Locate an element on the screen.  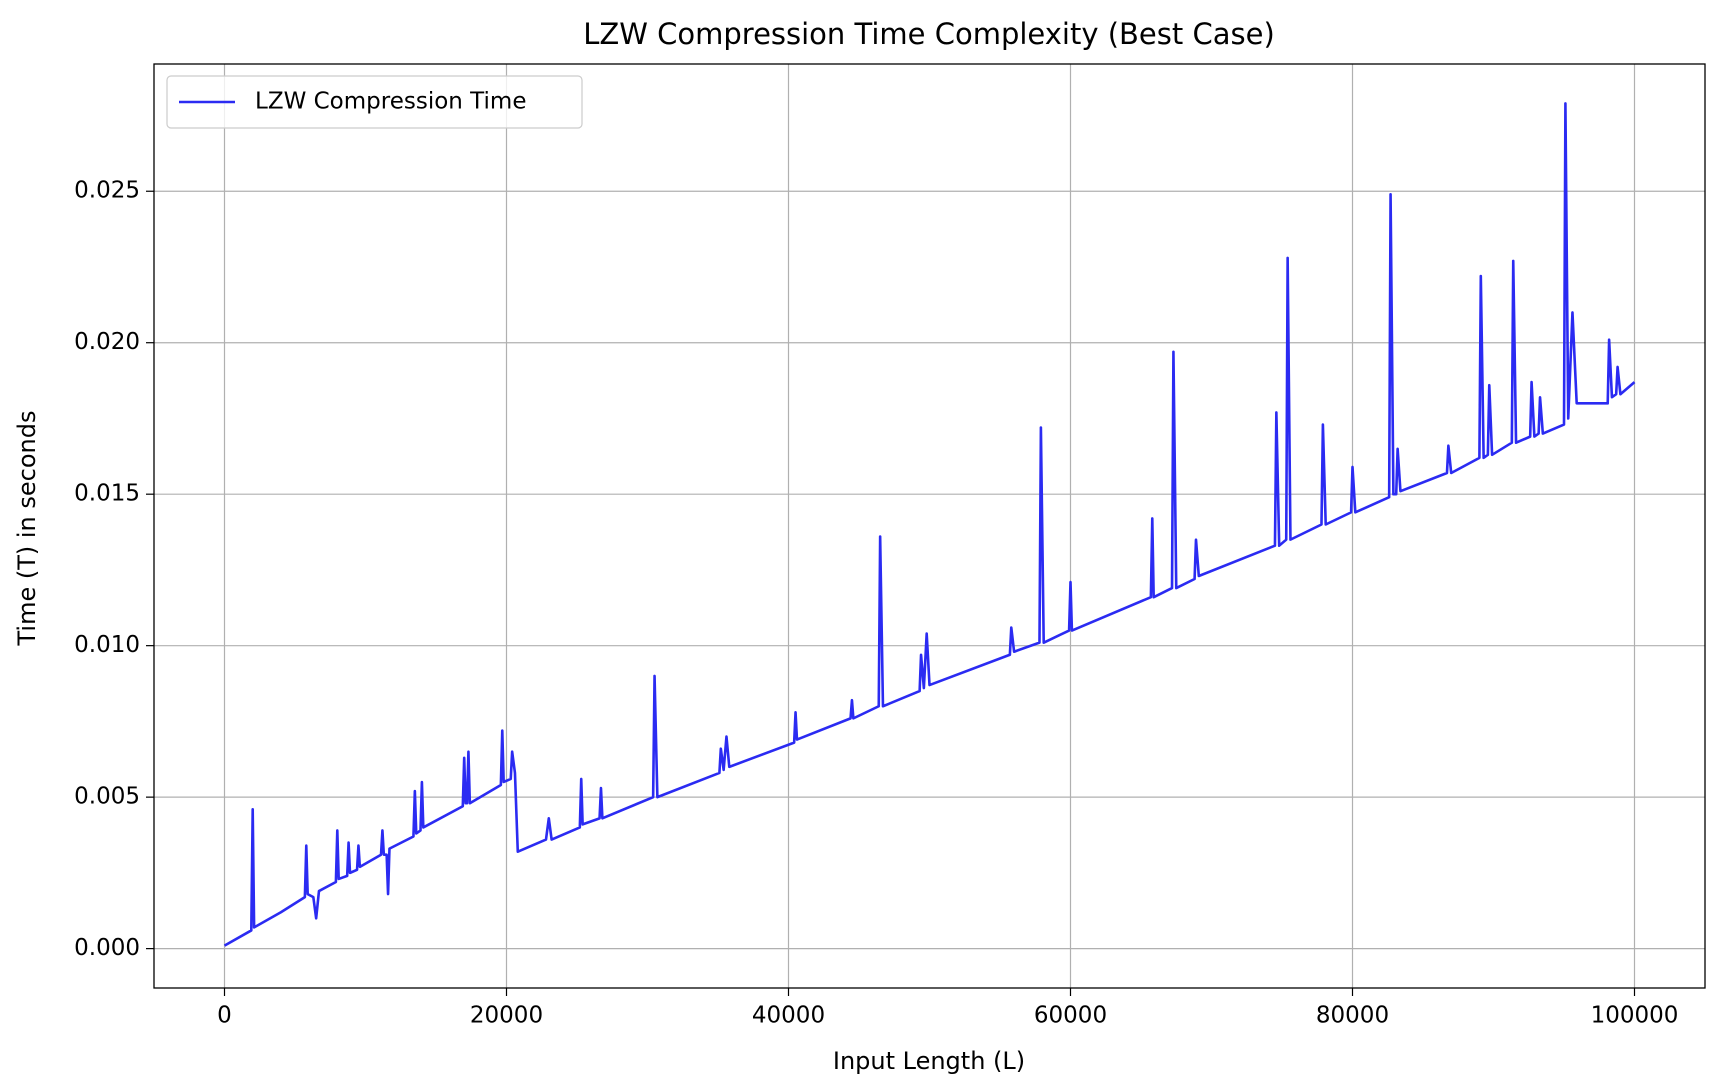
y-tick-label: 0.015 is located at coordinates (107, 494).